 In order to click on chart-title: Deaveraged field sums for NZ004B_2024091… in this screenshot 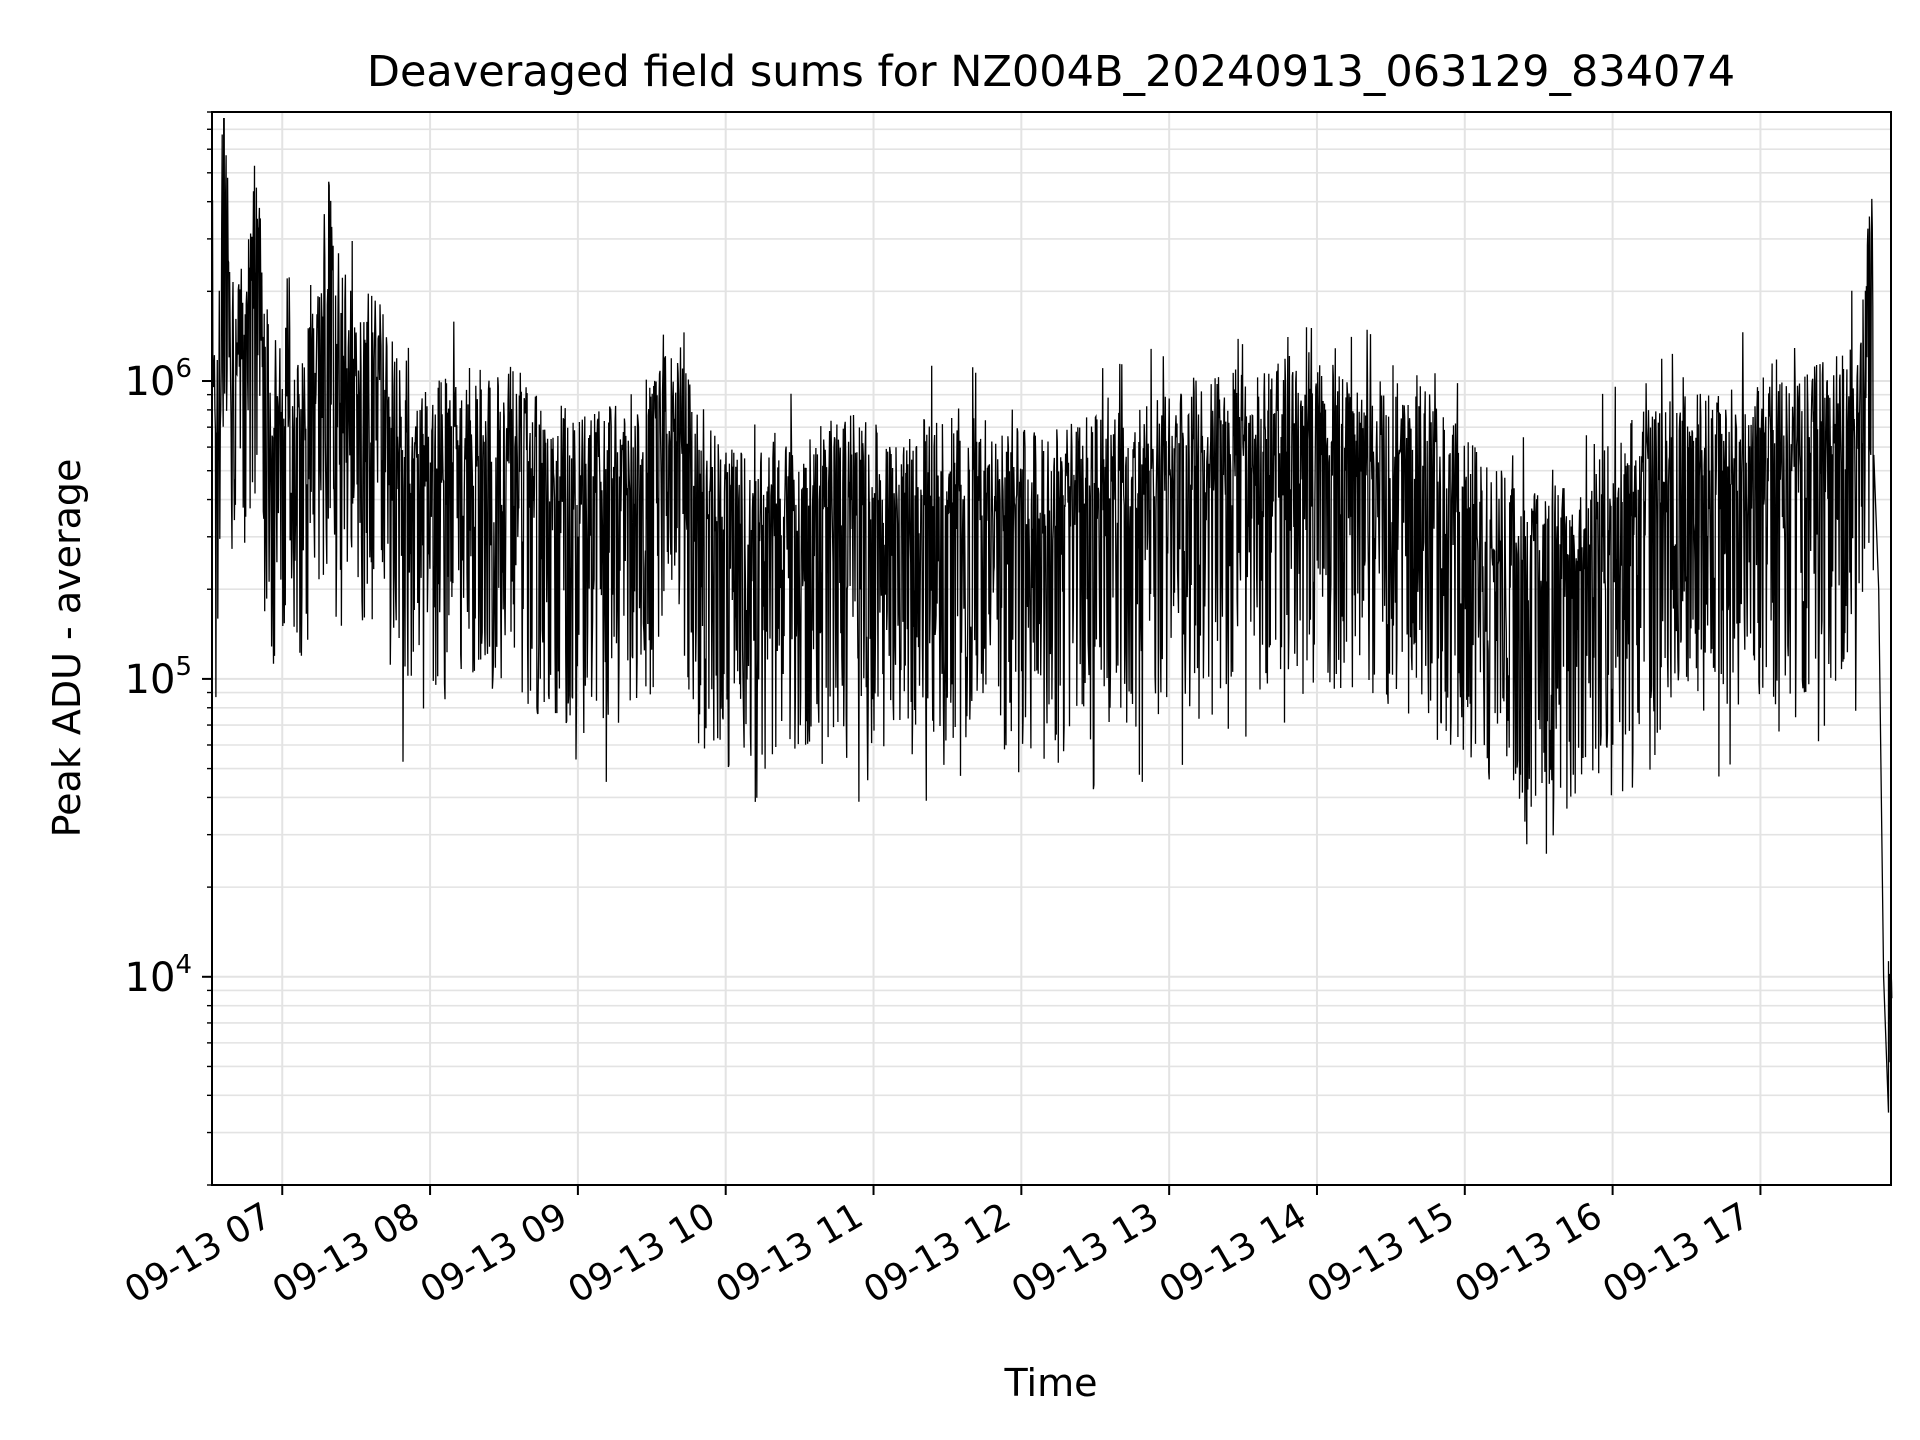, I will do `click(1051, 72)`.